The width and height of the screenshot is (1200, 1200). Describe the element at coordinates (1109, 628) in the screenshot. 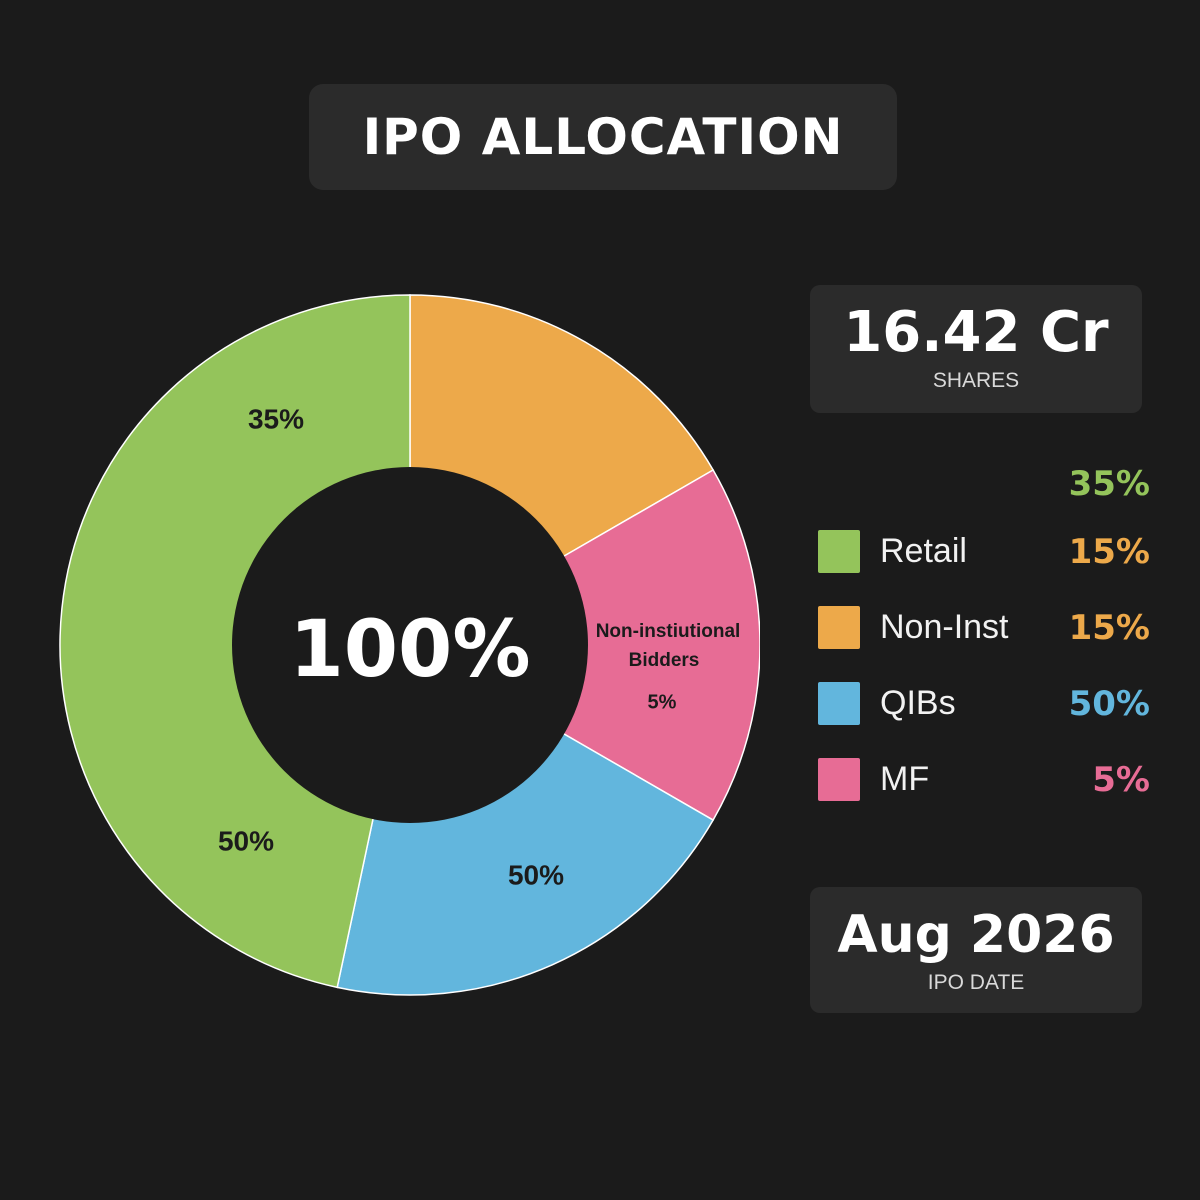

I see `legend-value-non-inst: 15%` at that location.